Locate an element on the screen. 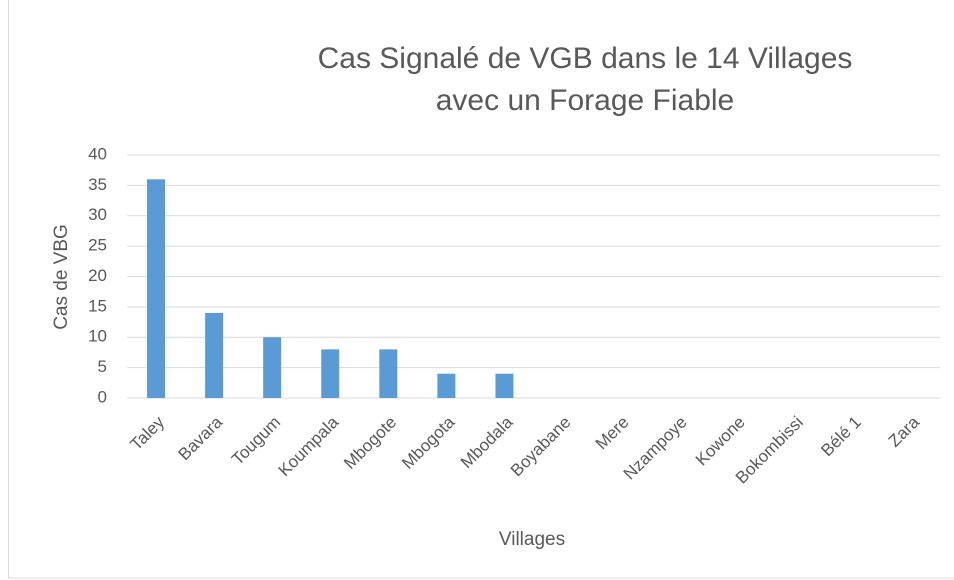 This screenshot has height=580, width=954. x-tick-label: Mbogote is located at coordinates (370, 443).